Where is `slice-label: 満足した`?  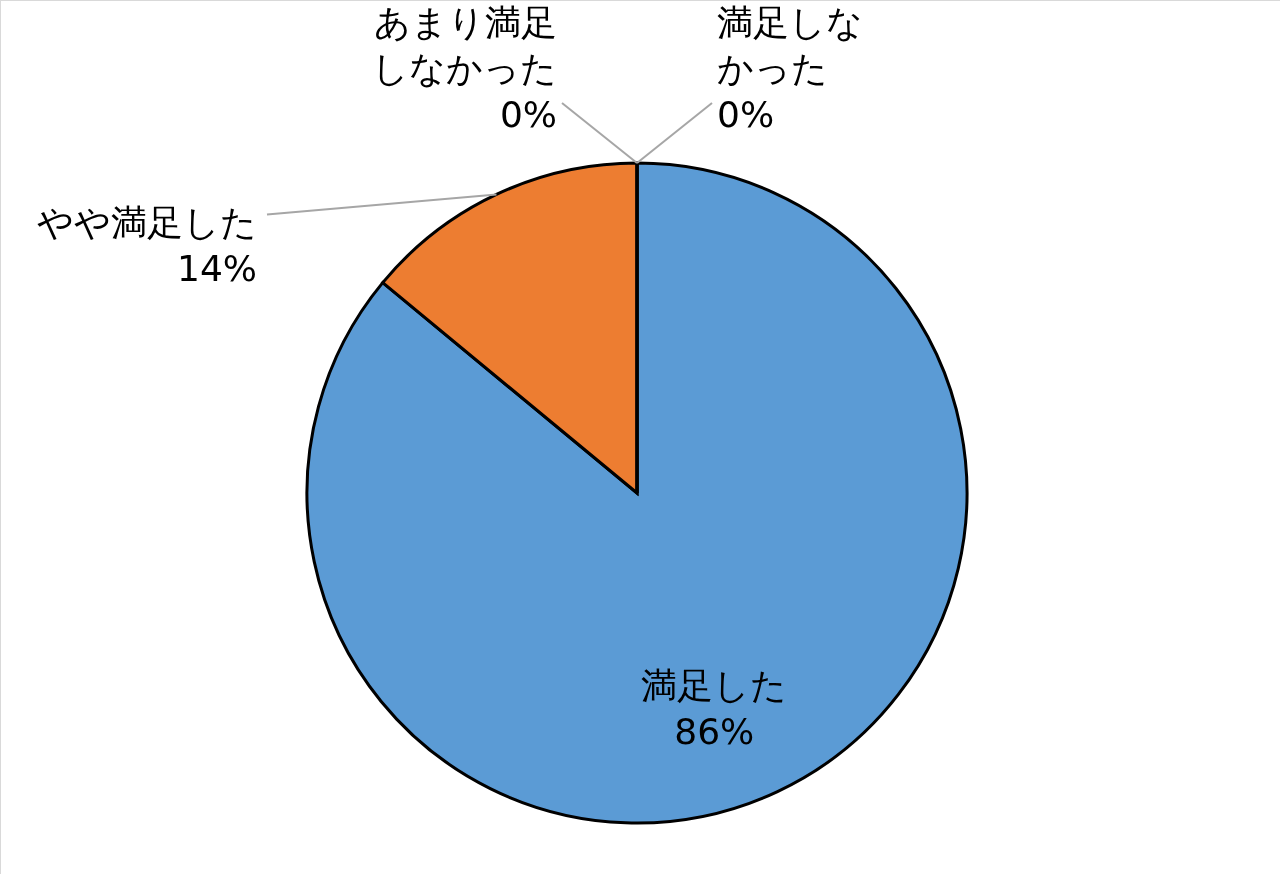 slice-label: 満足した is located at coordinates (714, 686).